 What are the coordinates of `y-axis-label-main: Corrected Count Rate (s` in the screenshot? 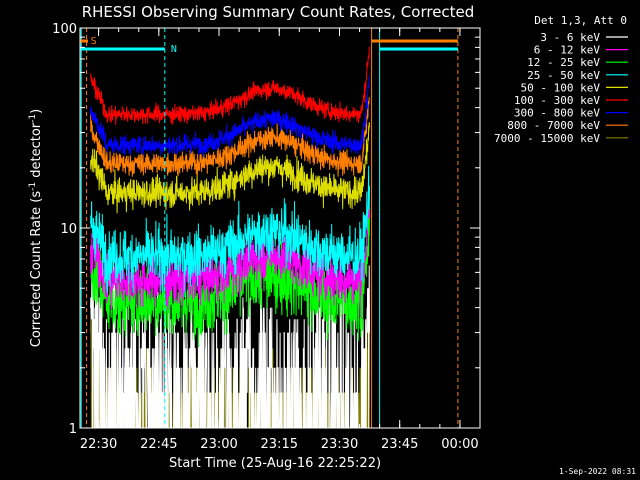 It's located at (36, 269).